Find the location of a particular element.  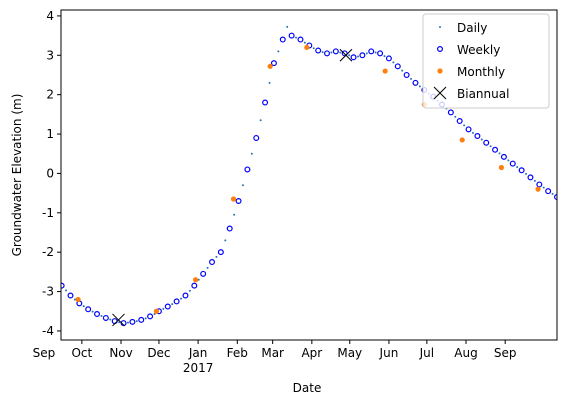

x-tick-label: Jul is located at coordinates (426, 353).